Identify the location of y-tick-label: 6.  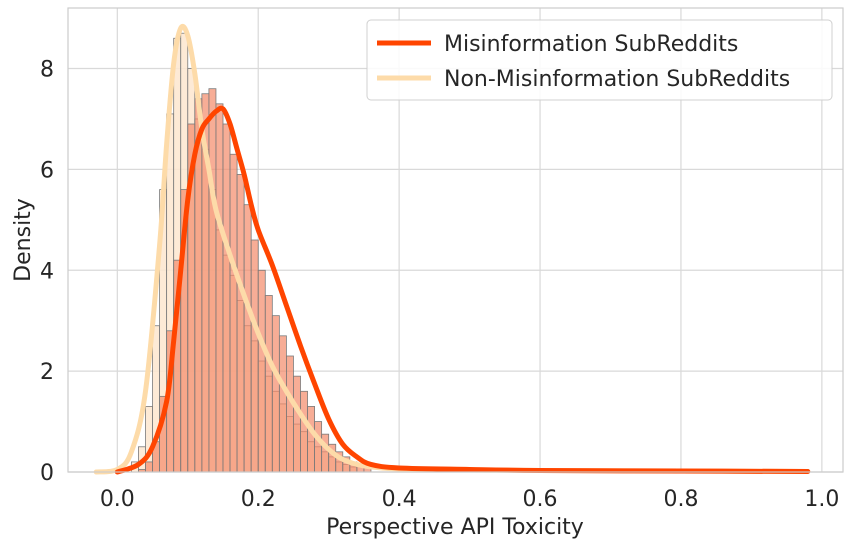
(47, 170).